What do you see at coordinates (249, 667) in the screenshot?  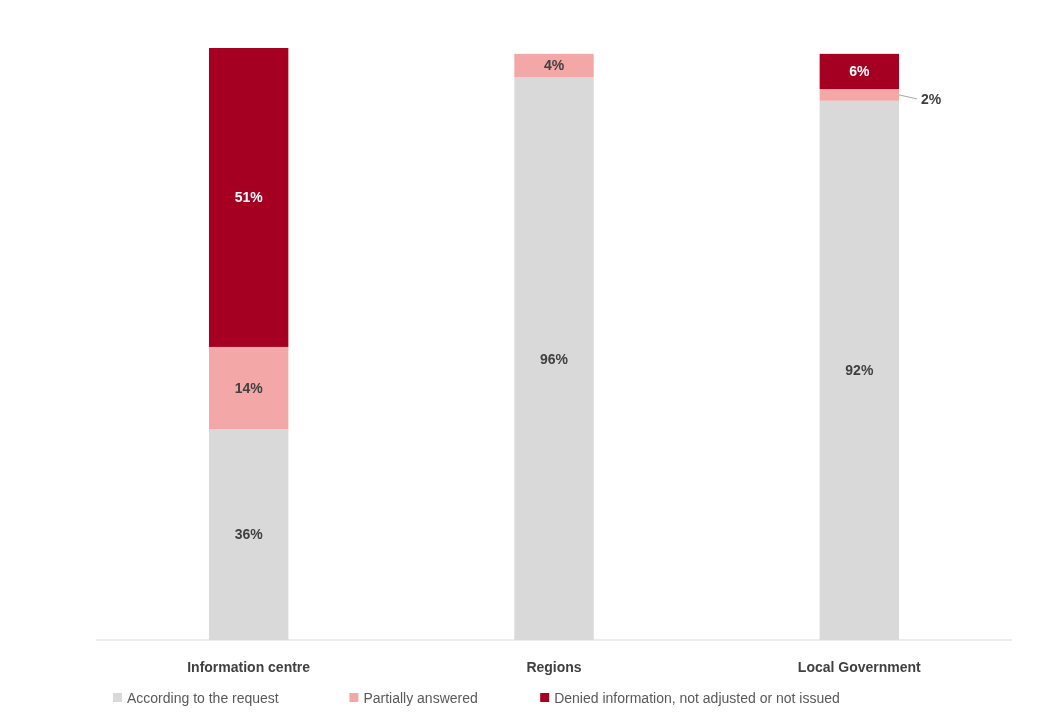 I see `x-tick-label: Information centre` at bounding box center [249, 667].